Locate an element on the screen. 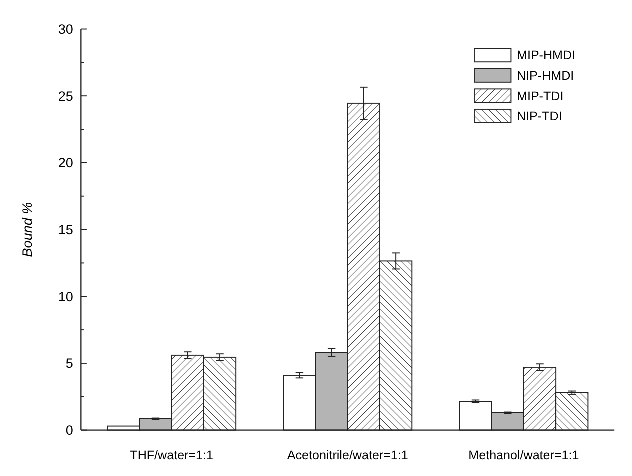 This screenshot has height=476, width=632. x-tick-label: THF/water=1:1 is located at coordinates (172, 455).